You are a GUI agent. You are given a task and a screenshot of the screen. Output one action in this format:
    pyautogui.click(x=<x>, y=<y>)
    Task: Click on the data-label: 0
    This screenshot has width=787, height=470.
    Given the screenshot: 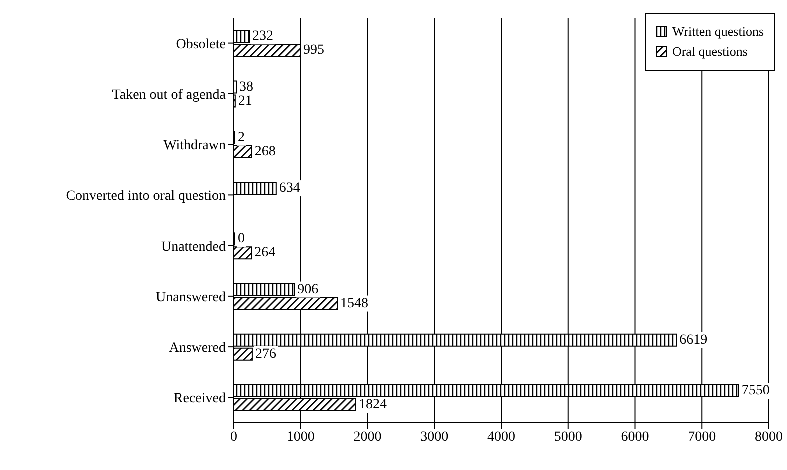 What is the action you would take?
    pyautogui.click(x=241, y=239)
    